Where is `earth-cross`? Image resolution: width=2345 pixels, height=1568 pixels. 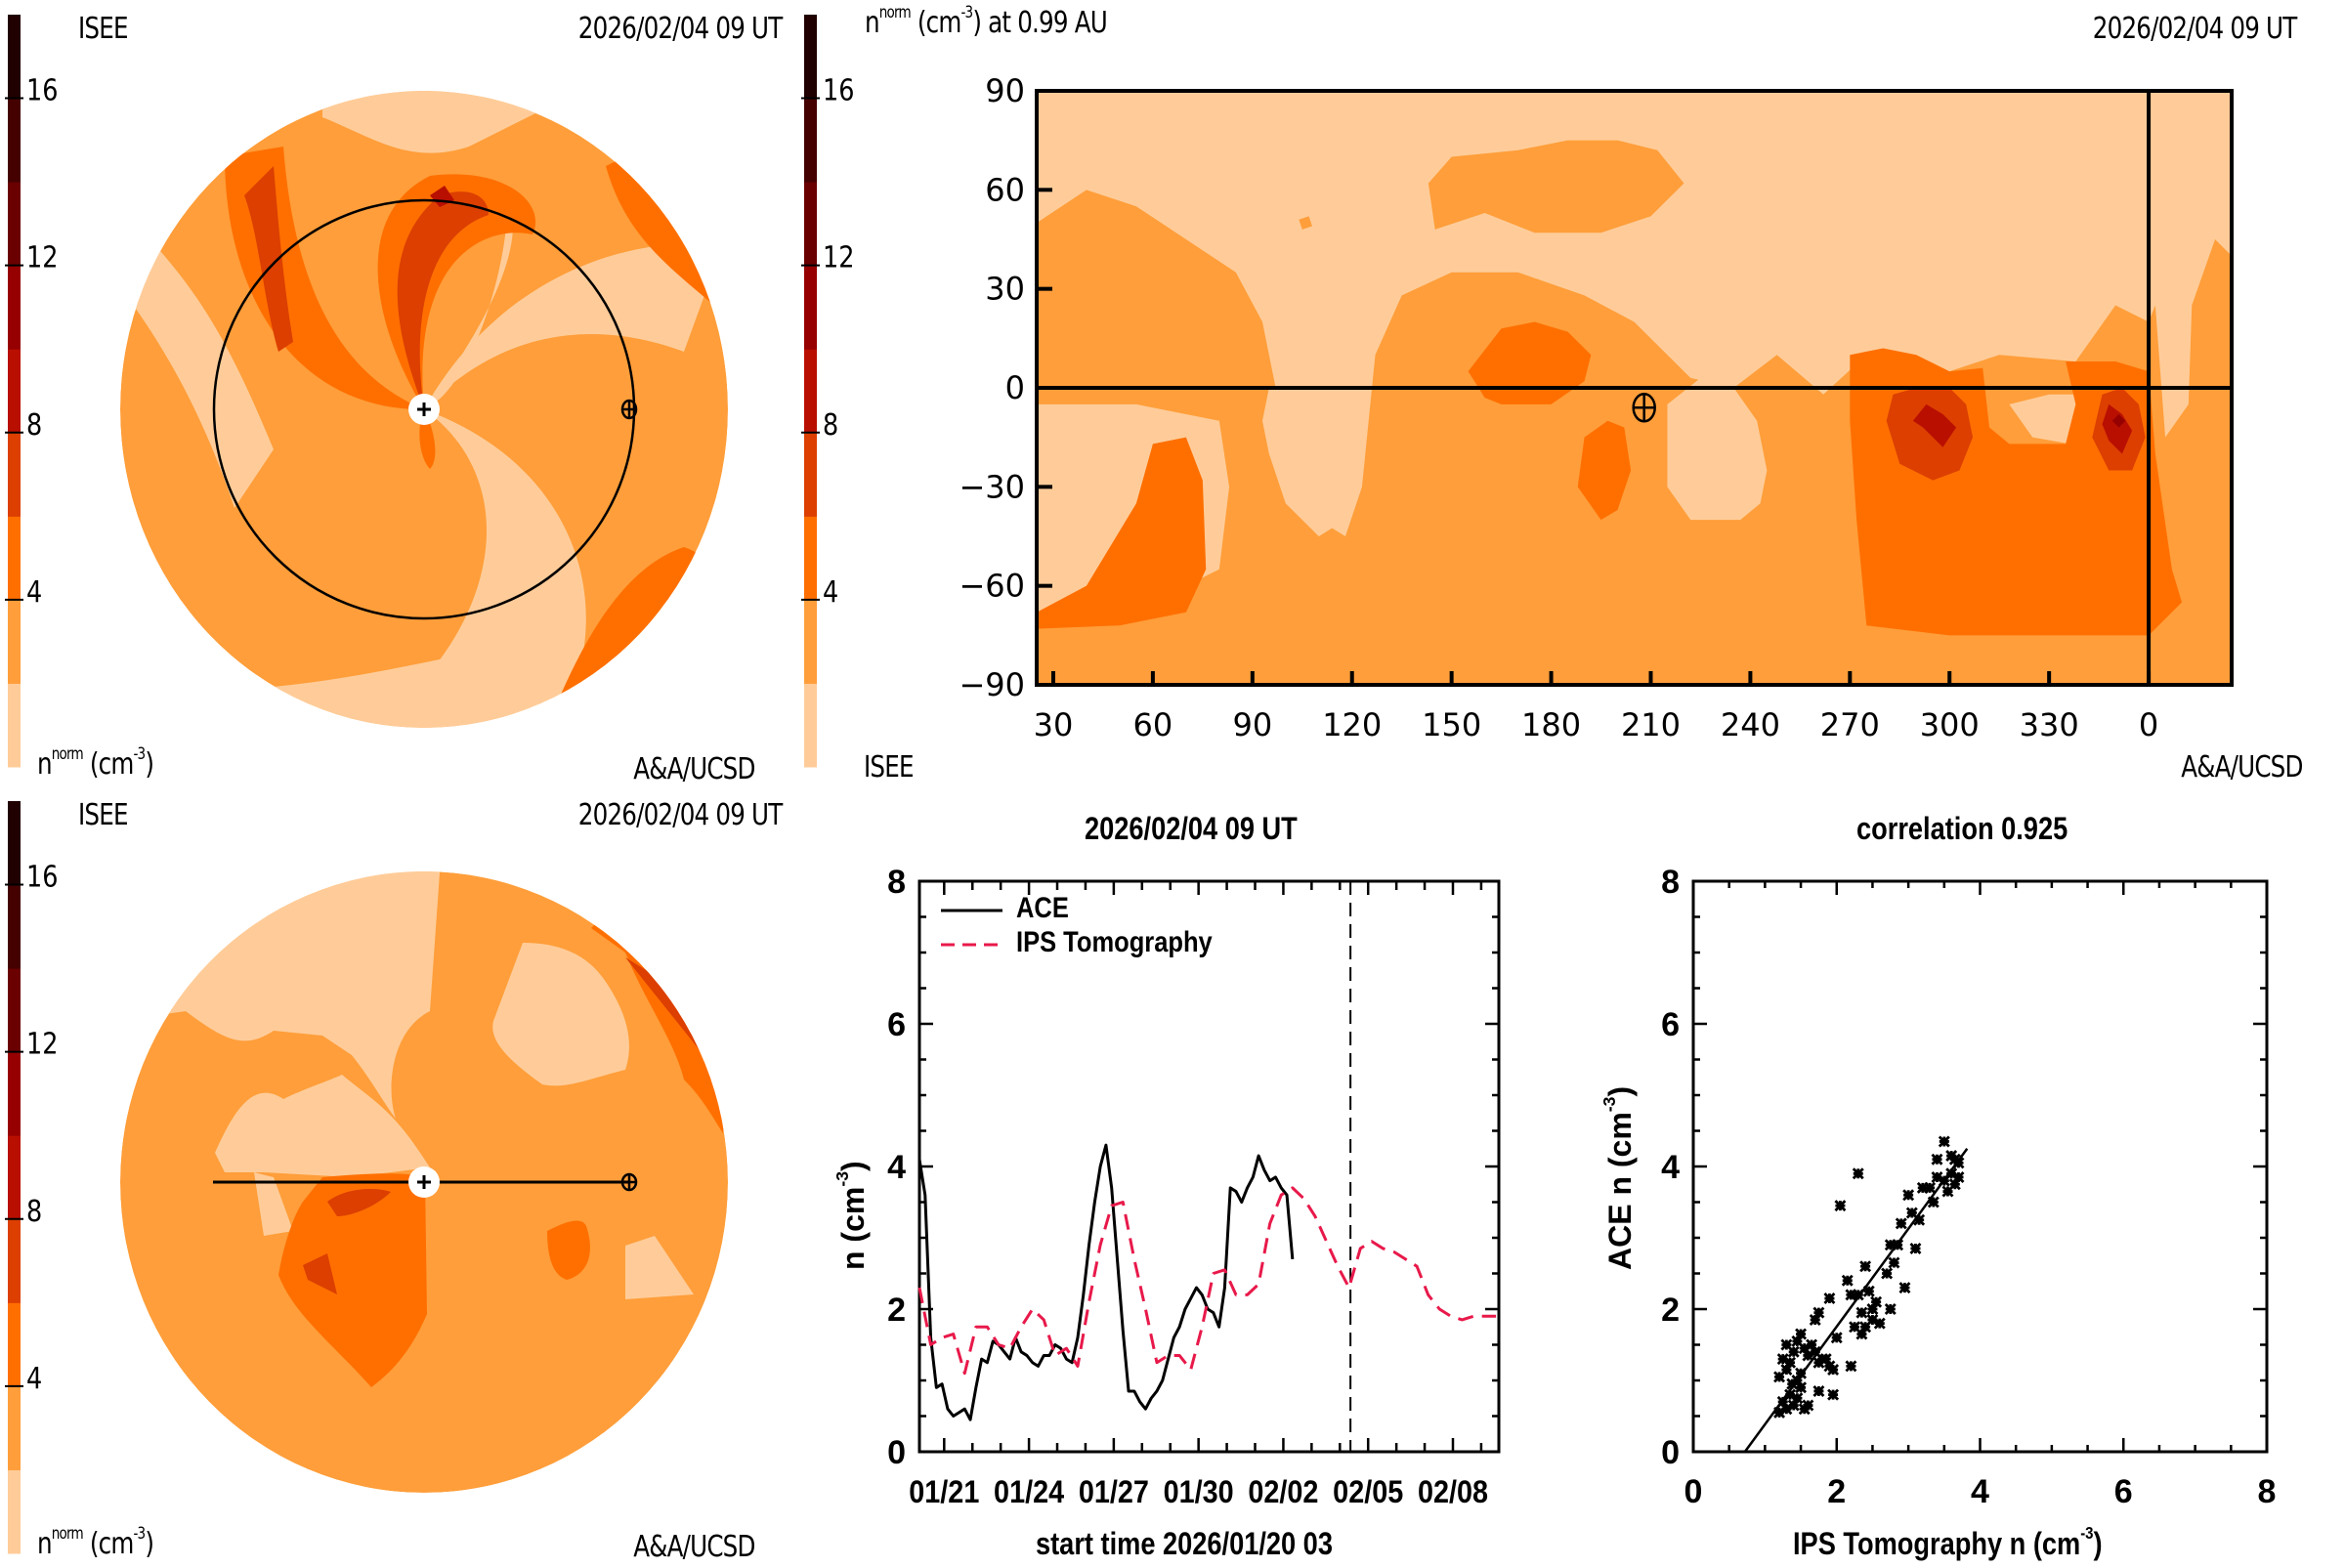
earth-cross is located at coordinates (629, 1182).